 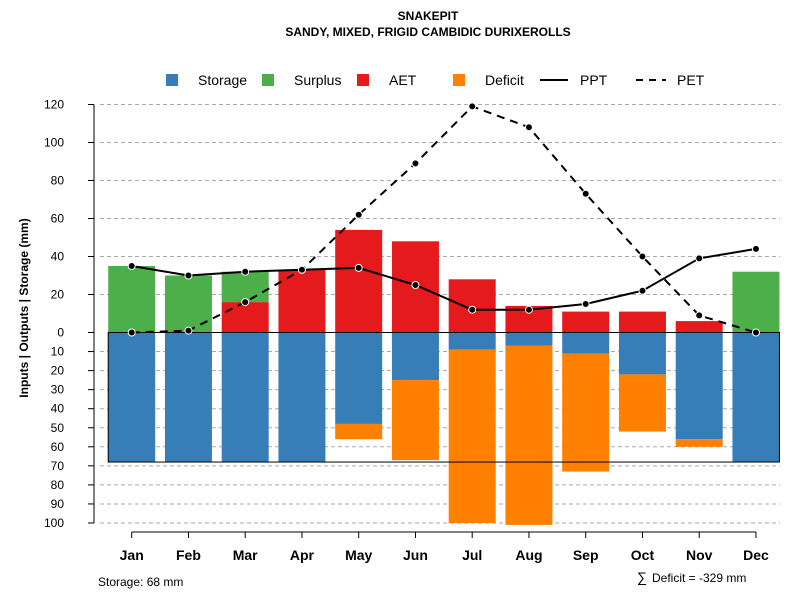 I want to click on ppt-point-feb, so click(x=188, y=275).